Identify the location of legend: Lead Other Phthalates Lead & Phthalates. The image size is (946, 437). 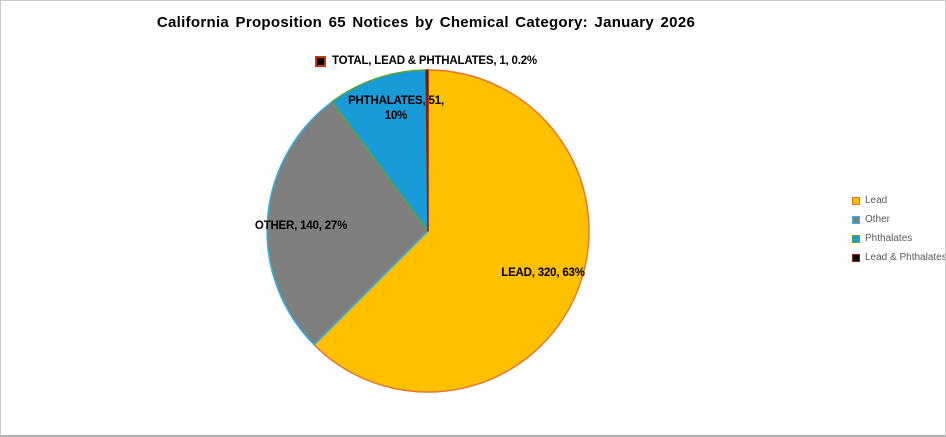
(899, 229).